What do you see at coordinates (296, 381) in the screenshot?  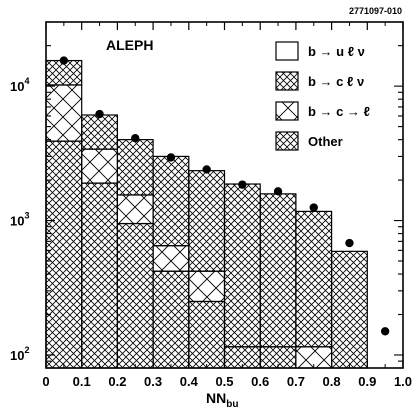 I see `x-tick-label: 0.7` at bounding box center [296, 381].